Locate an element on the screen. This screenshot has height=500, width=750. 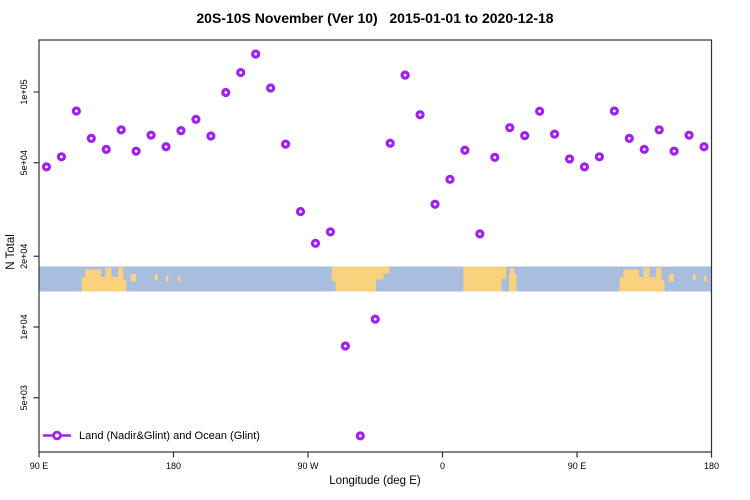
y-axis-label: N Total is located at coordinates (11, 252).